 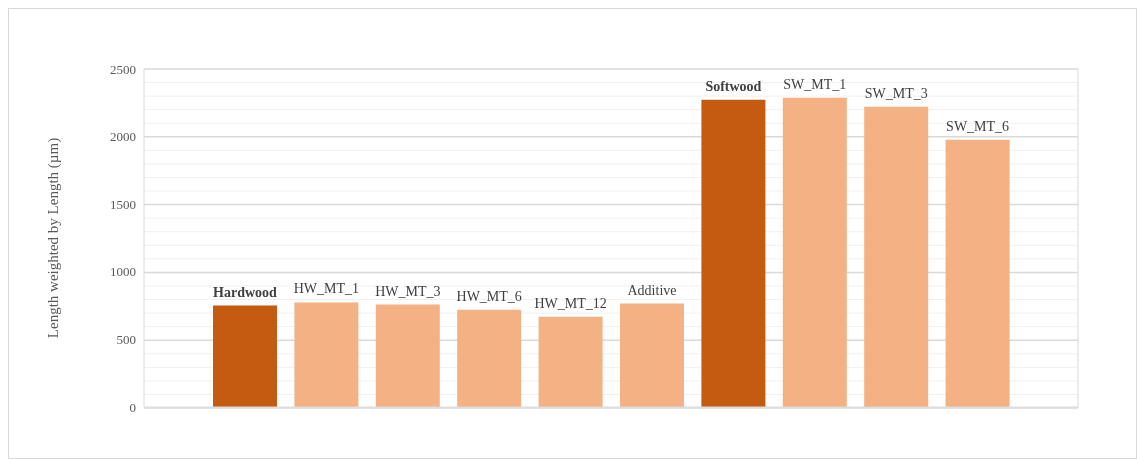 I want to click on x-tick-label: SW_MT_6, so click(x=978, y=126).